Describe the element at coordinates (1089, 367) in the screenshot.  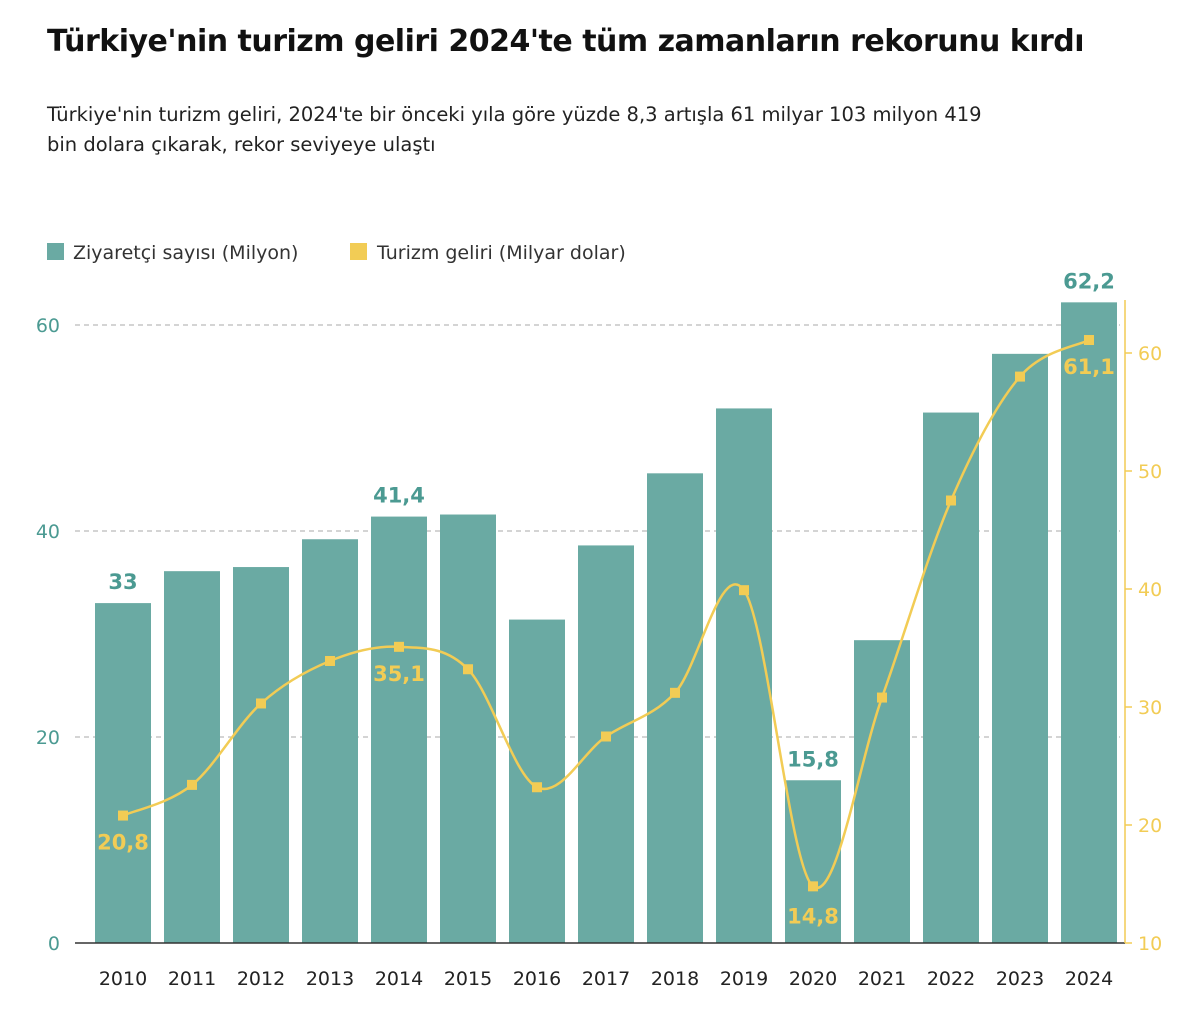
I see `line-data-label: 61,1` at that location.